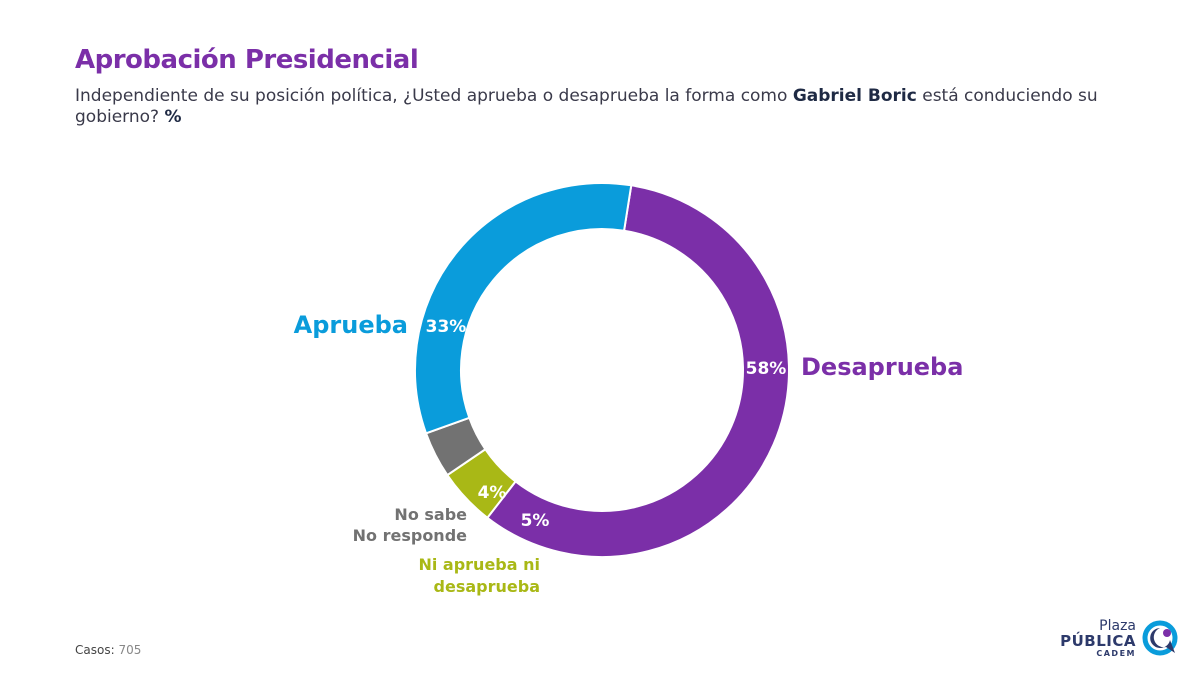  I want to click on category-label-aprueba: Aprueba, so click(351, 325).